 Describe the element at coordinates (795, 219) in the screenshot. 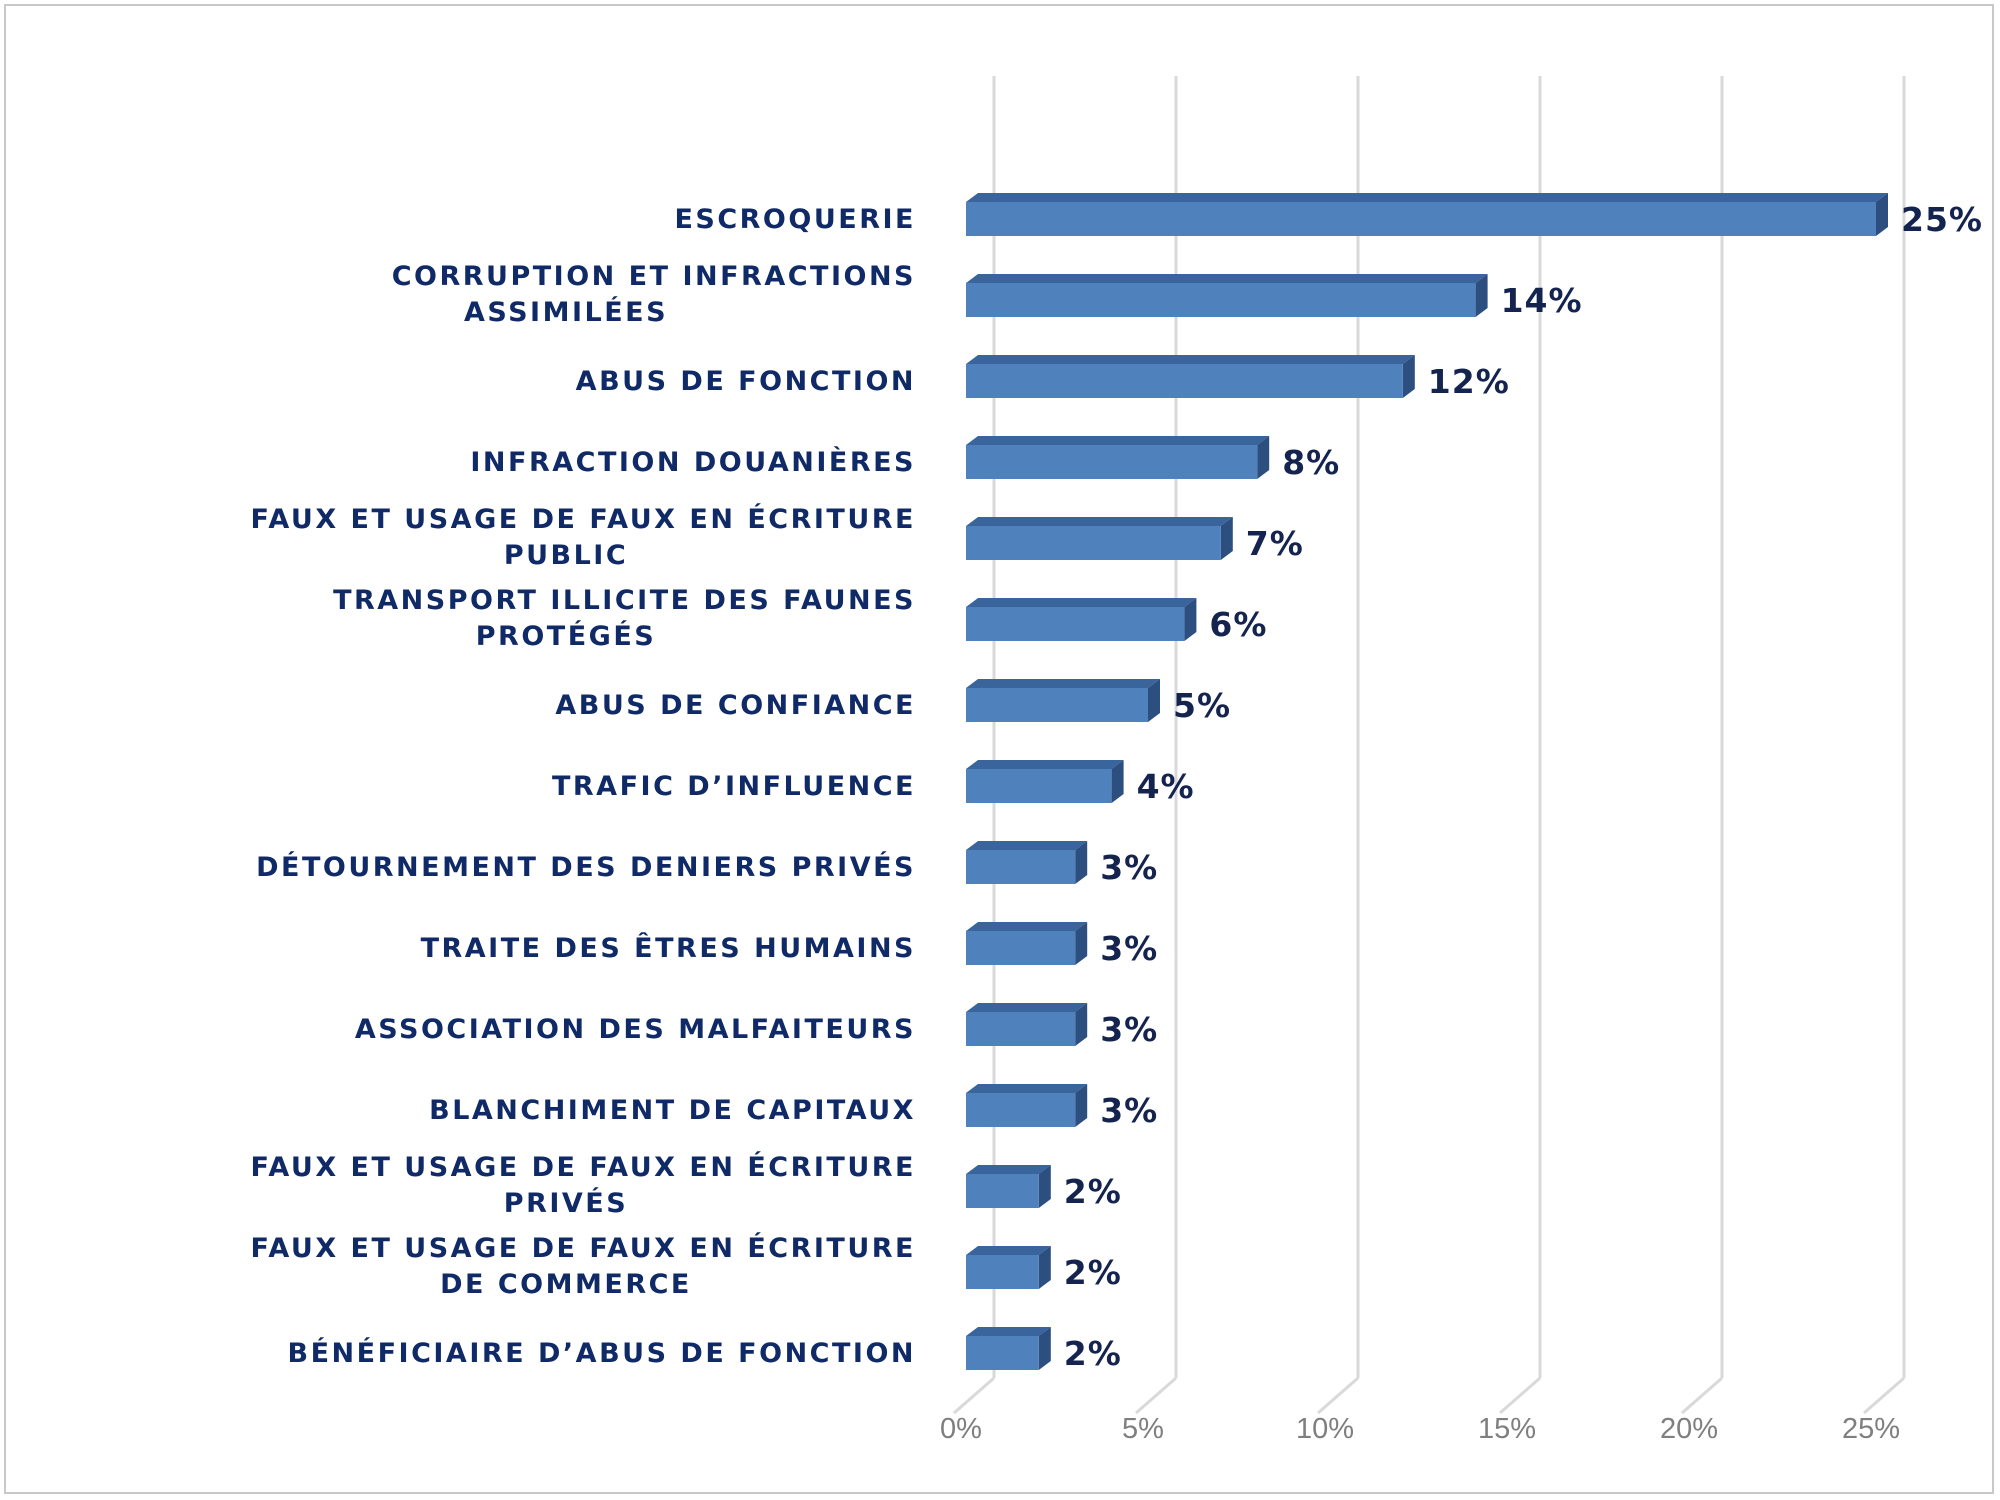

I see `category-label-0: ESCROQUERIE` at that location.